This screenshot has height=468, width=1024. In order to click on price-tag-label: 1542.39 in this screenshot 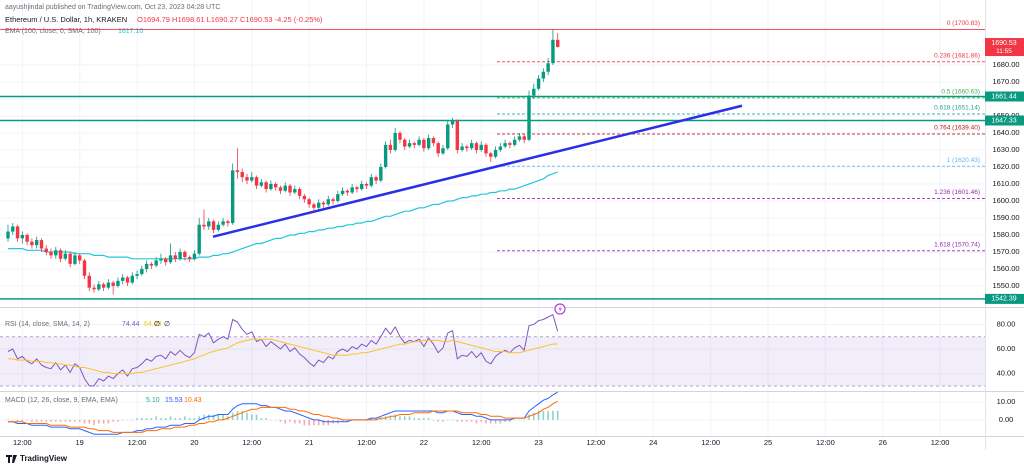, I will do `click(1003, 299)`.